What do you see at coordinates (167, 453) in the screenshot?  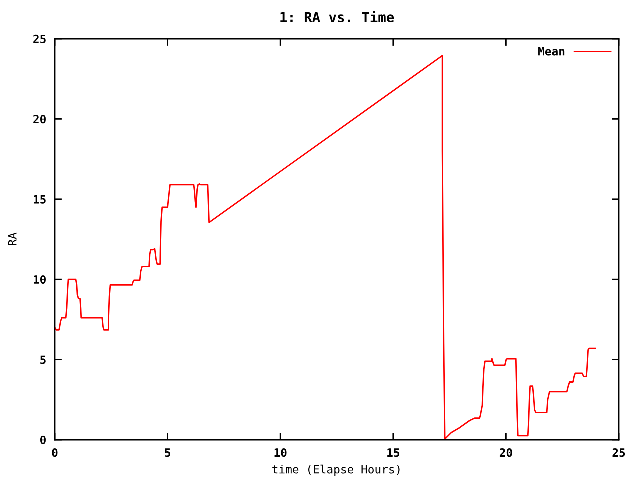 I see `x-tick-label: 5` at bounding box center [167, 453].